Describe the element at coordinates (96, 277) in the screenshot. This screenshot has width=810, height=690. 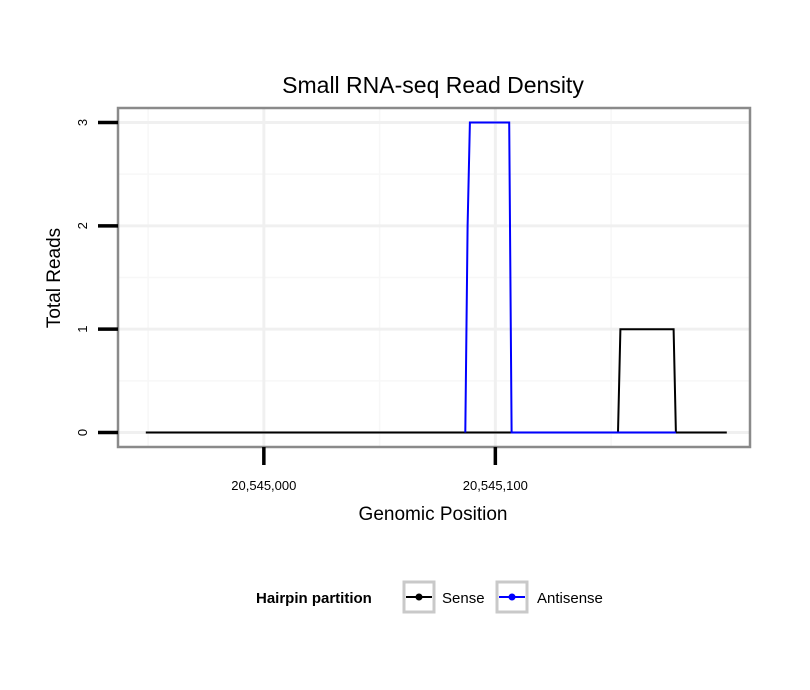
I see `y-axis: 0 1 2 3` at that location.